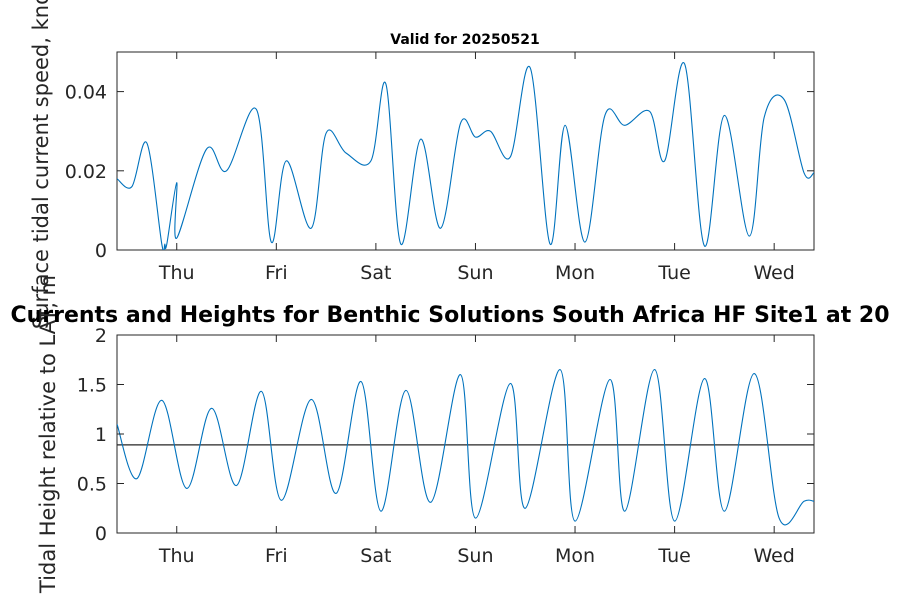  What do you see at coordinates (41, 164) in the screenshot?
I see `top-y-axis-label: Surface tidal current speed, knots` at bounding box center [41, 164].